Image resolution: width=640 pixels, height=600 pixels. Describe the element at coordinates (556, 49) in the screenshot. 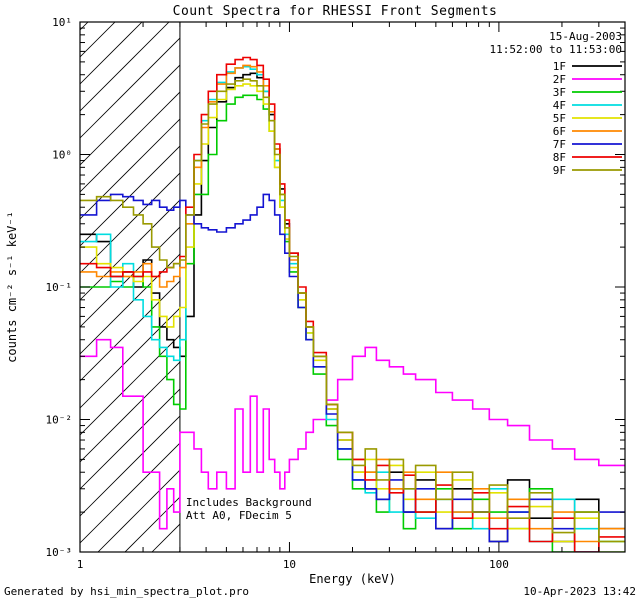

I see `legend-time-range: 11:52:00 to 11:53:00` at that location.